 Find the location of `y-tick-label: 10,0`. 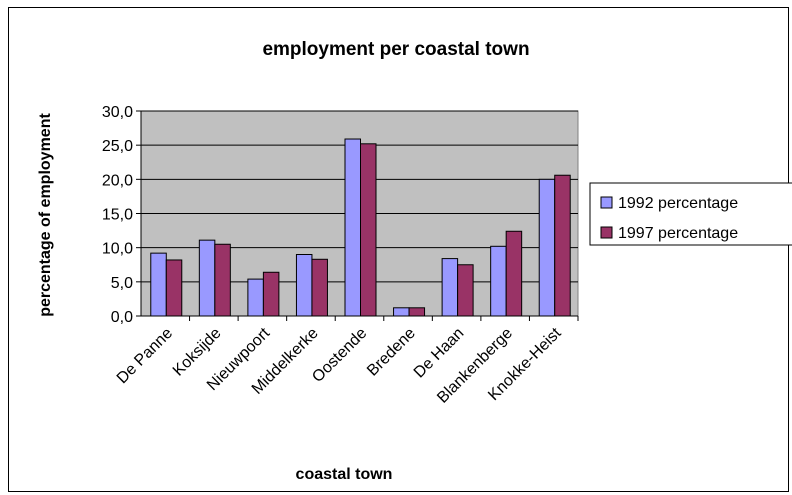

y-tick-label: 10,0 is located at coordinates (117, 249).